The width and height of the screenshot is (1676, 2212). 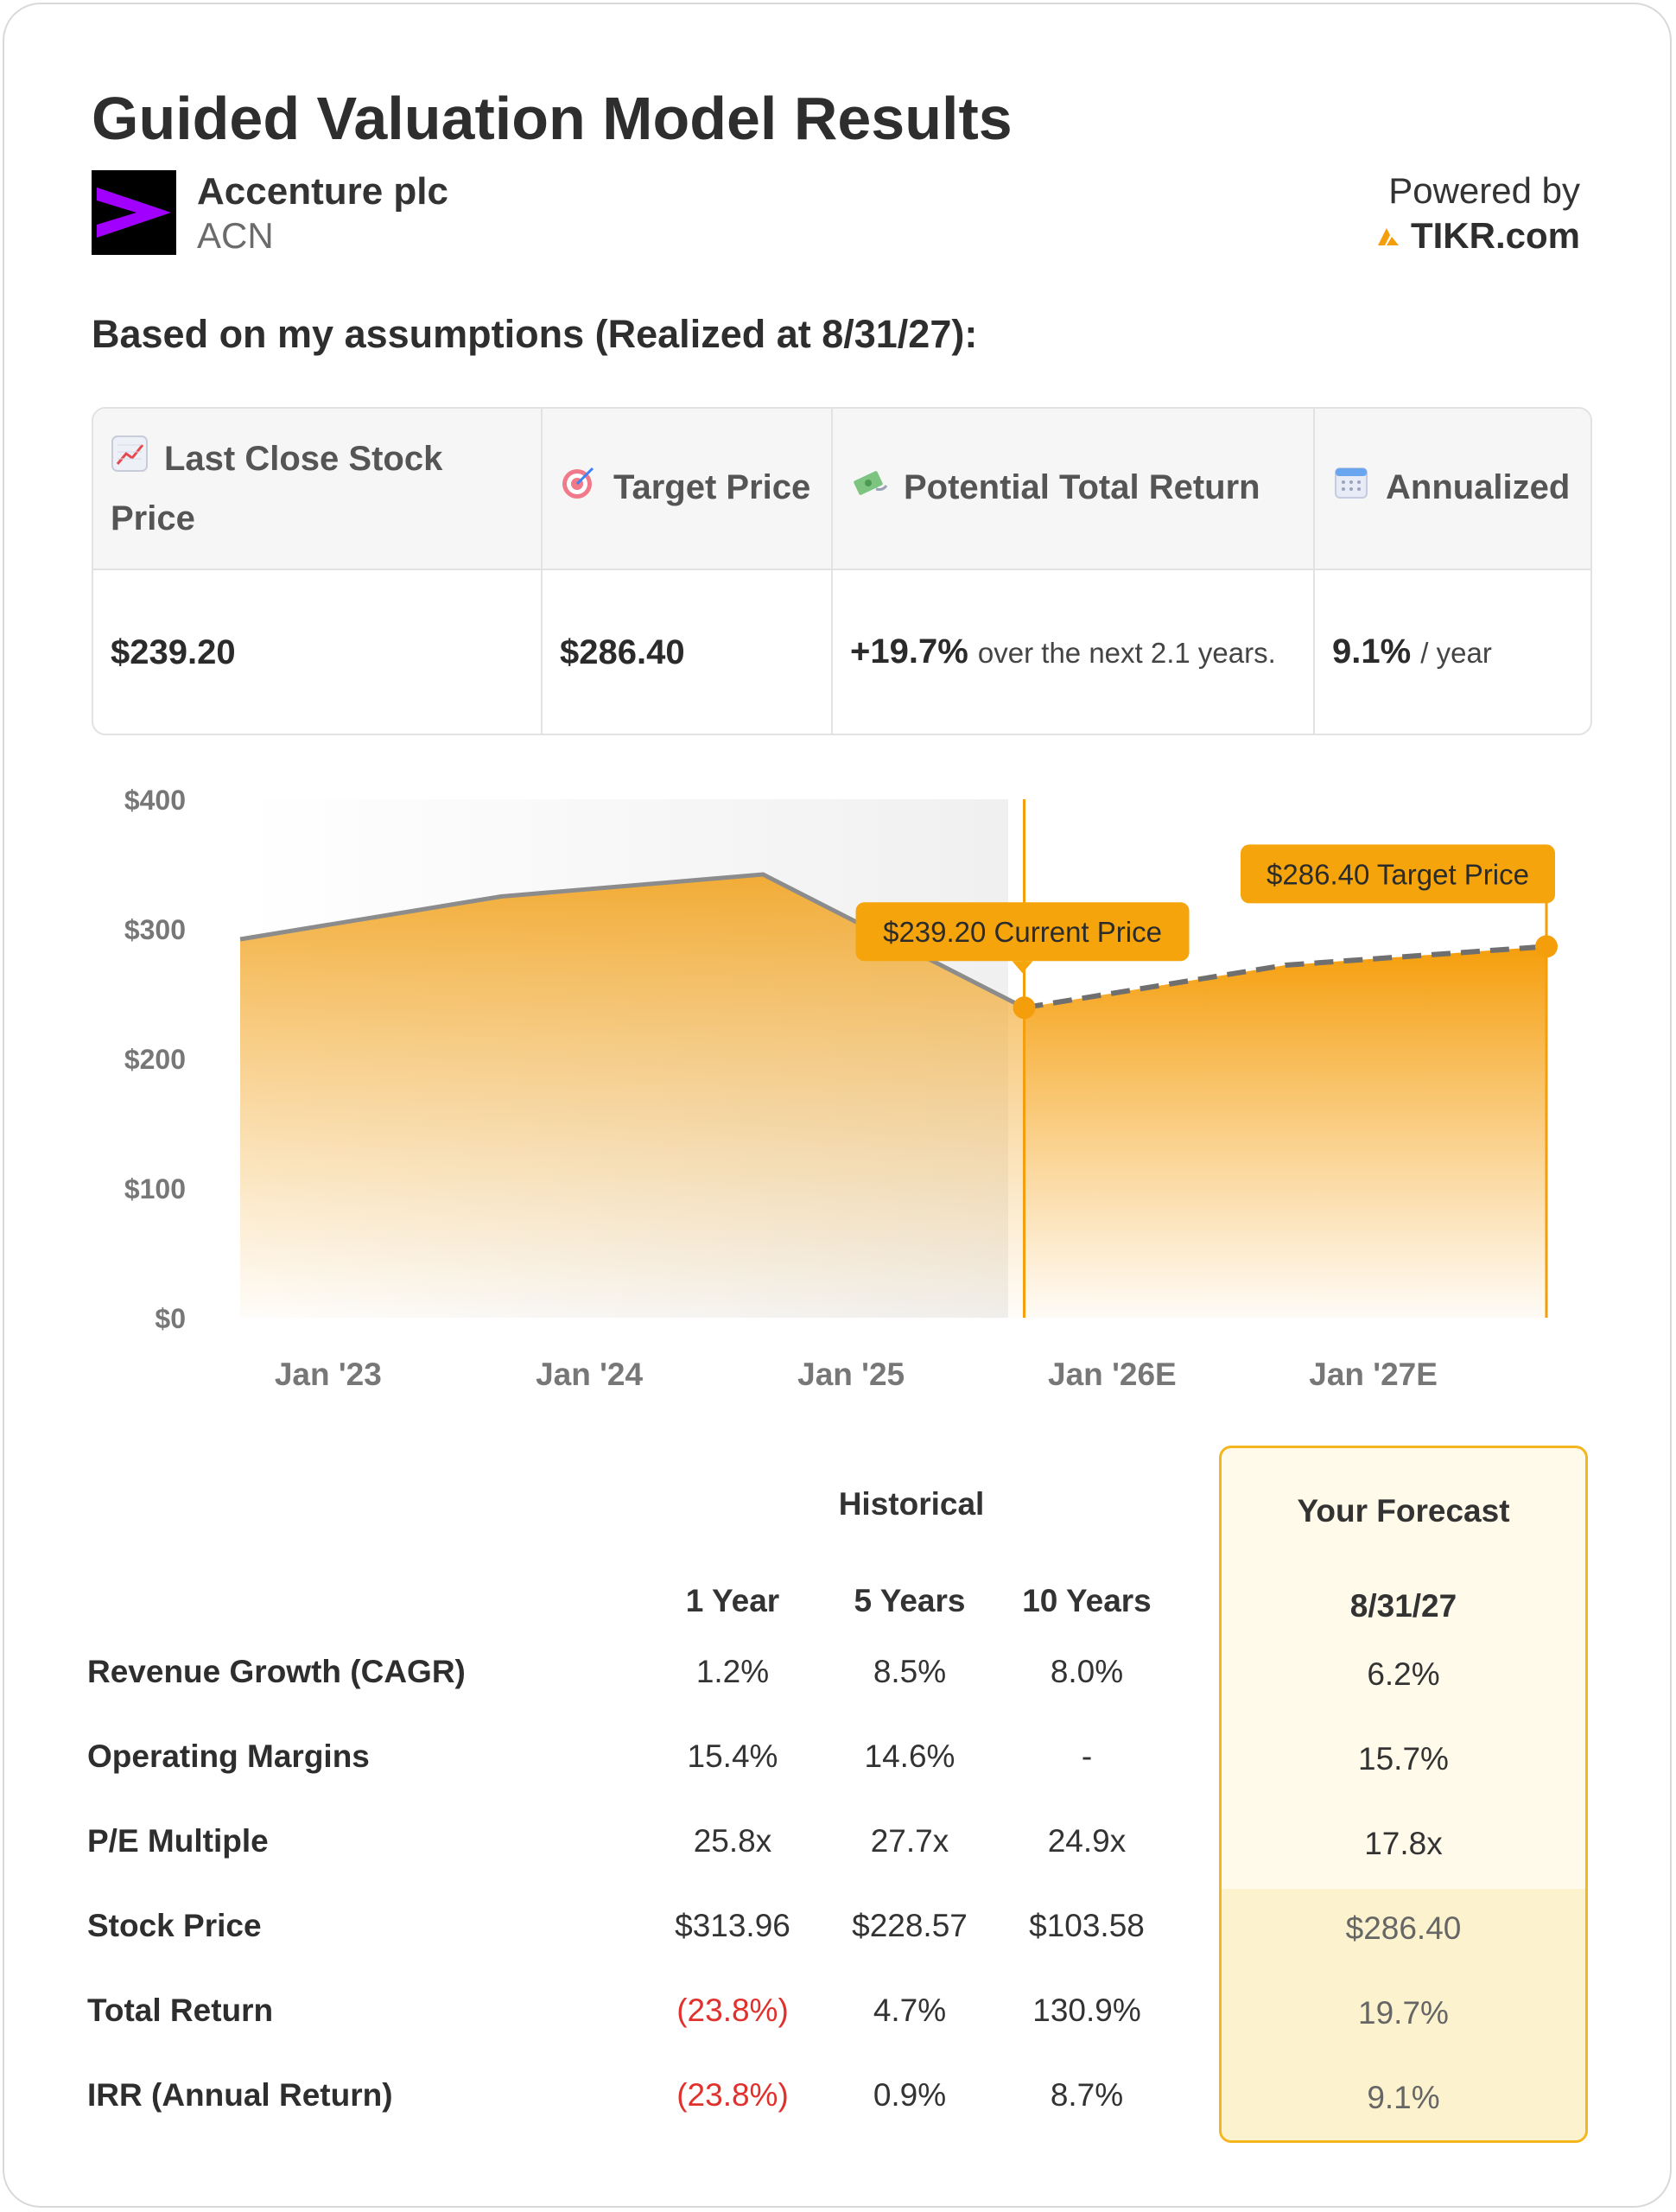 I want to click on x-tick-label: Jan '25, so click(x=851, y=1374).